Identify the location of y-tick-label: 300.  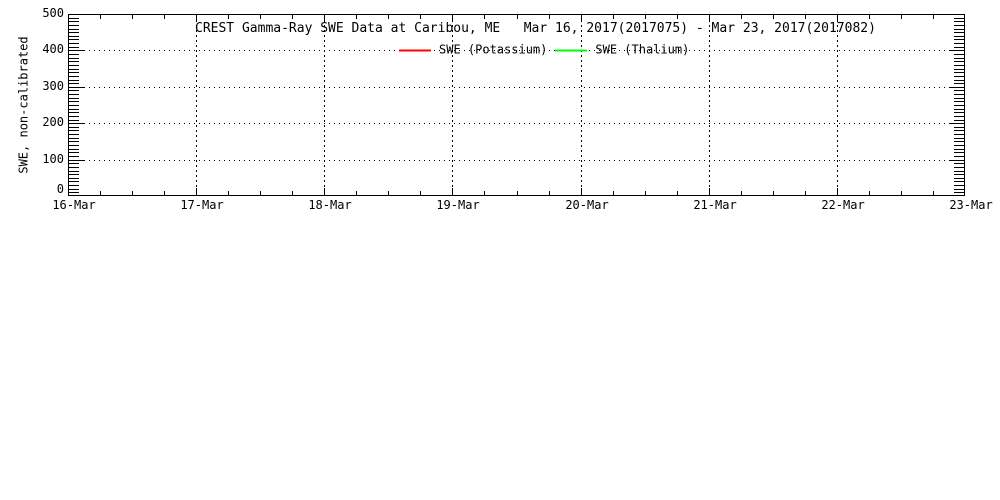
(53, 86).